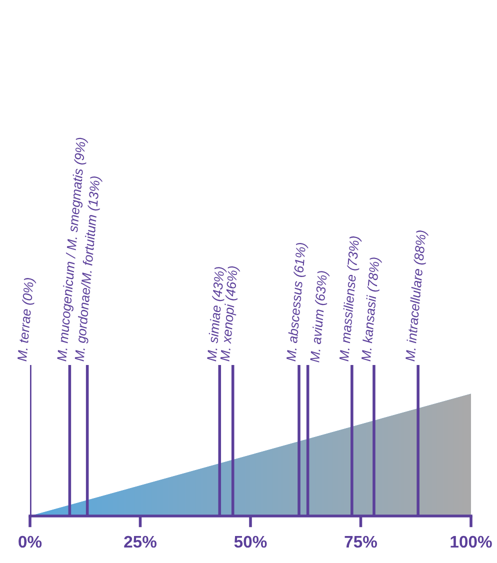  What do you see at coordinates (416, 296) in the screenshot?
I see `ref-line-label: M. intracellulare (88%)` at bounding box center [416, 296].